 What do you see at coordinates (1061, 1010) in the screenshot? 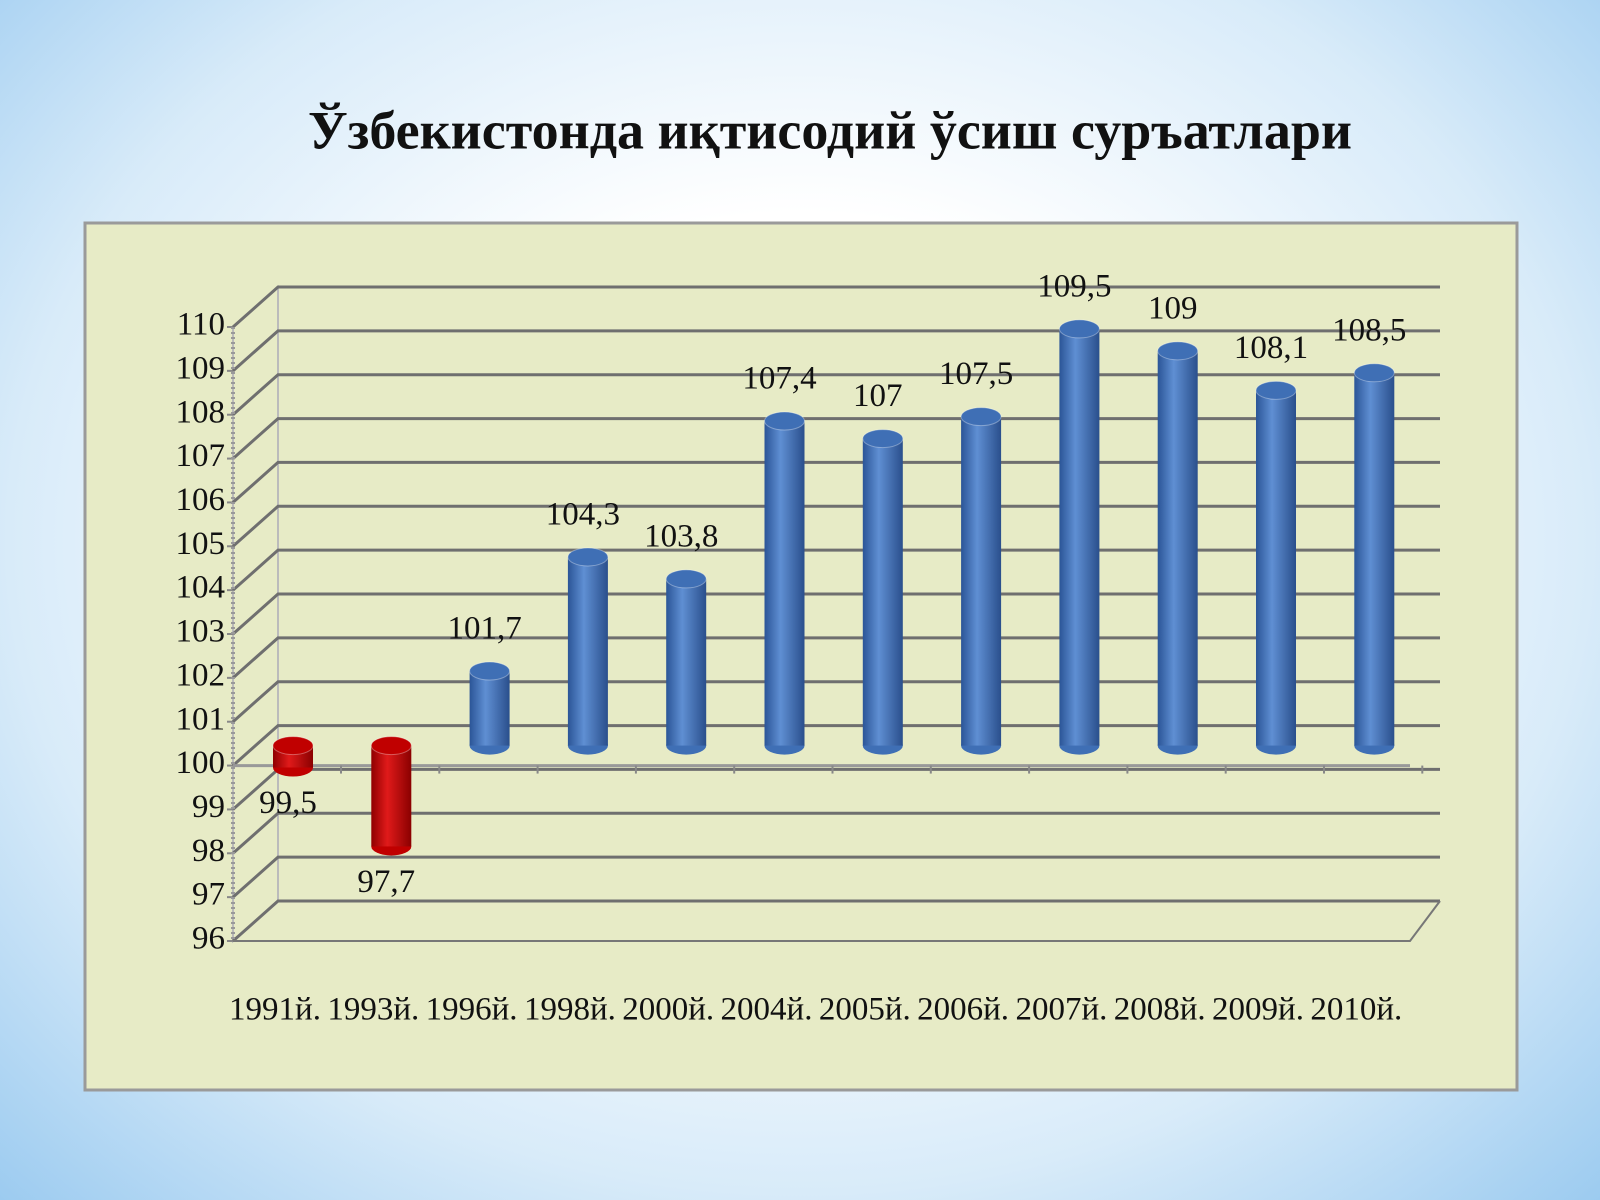
I see `x-tick-label: 2007й.` at bounding box center [1061, 1010].